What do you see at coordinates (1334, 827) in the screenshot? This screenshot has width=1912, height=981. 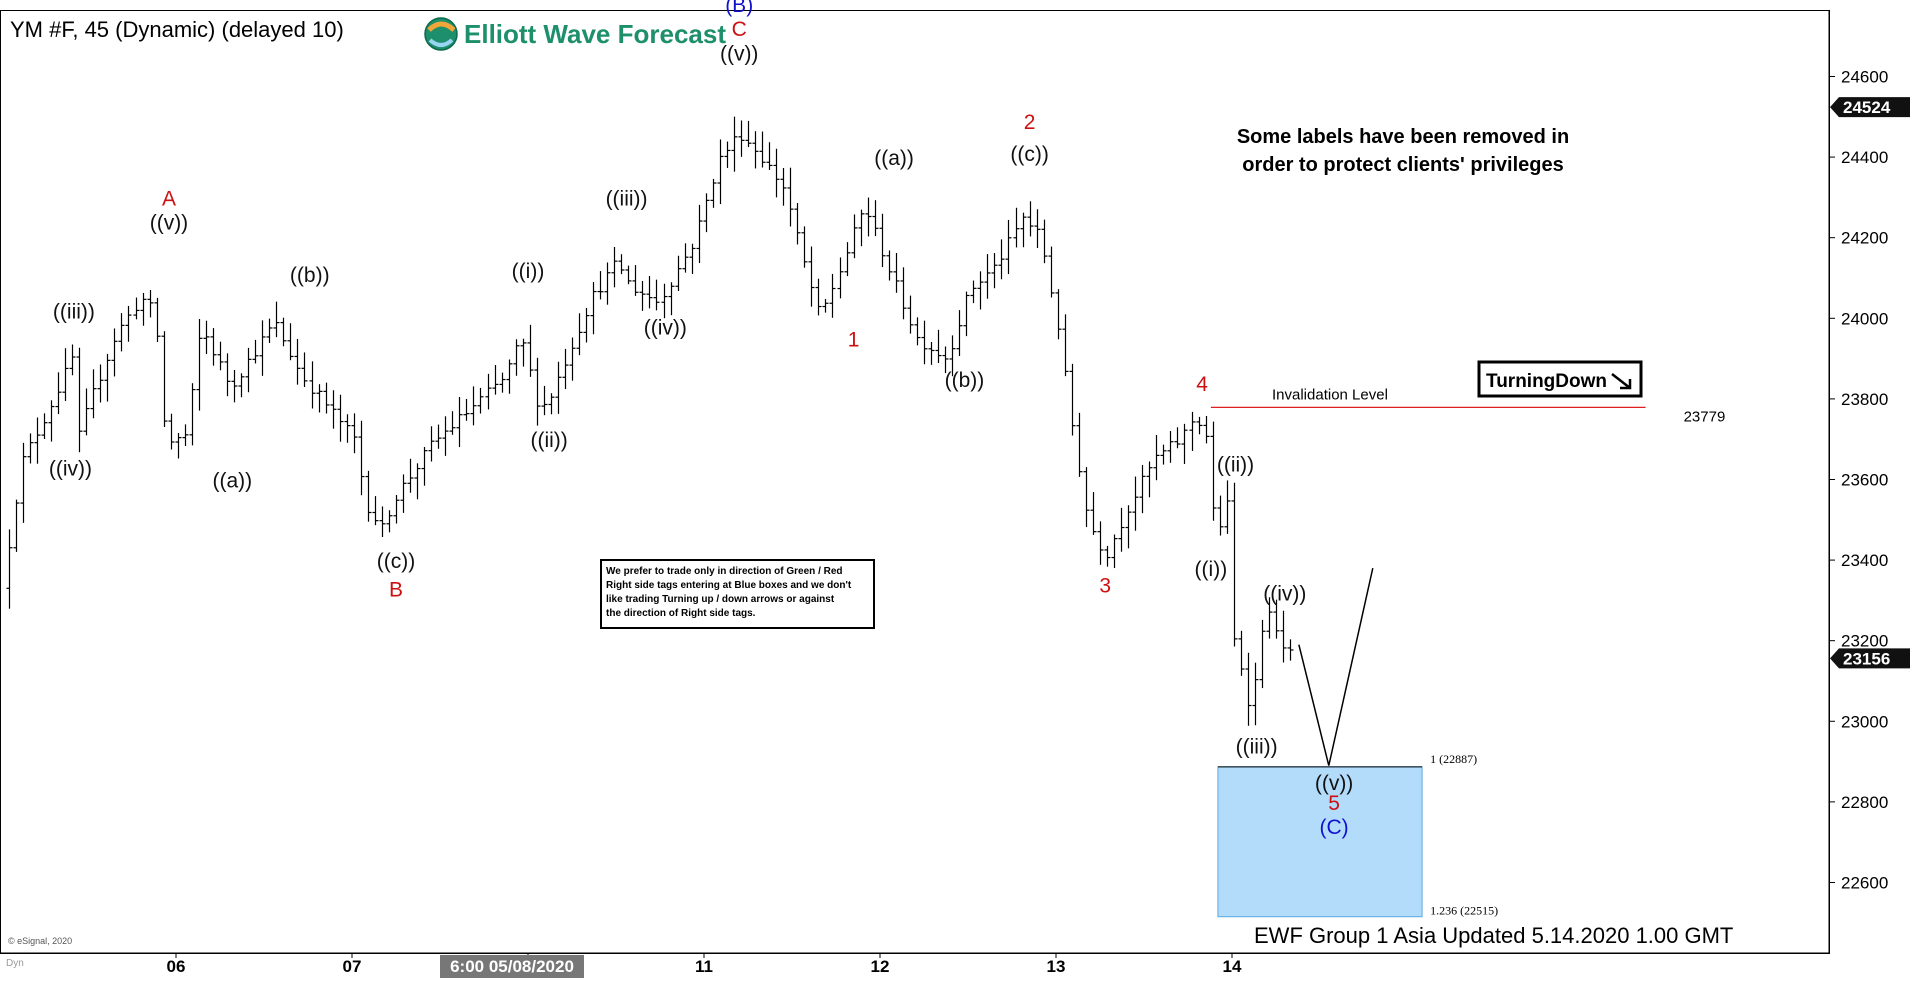 I see `wave-label: (C)` at bounding box center [1334, 827].